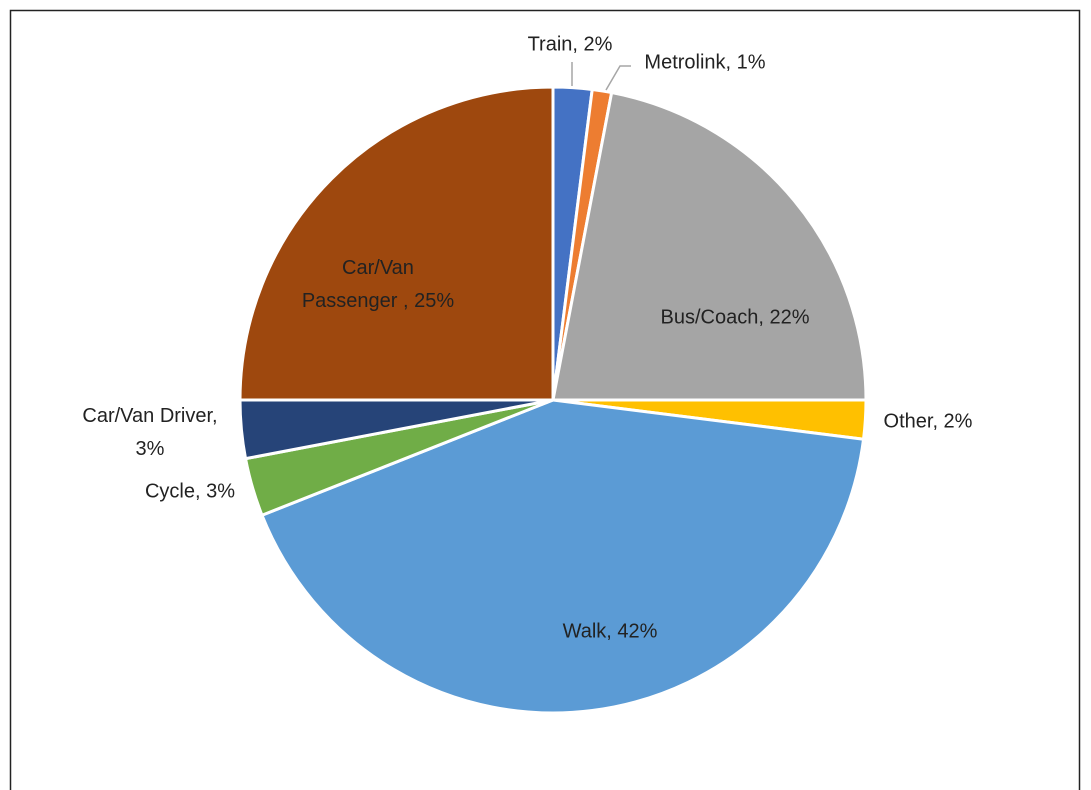 This screenshot has height=790, width=1091. I want to click on data-label: Car/Van Passenger , 25%, so click(378, 284).